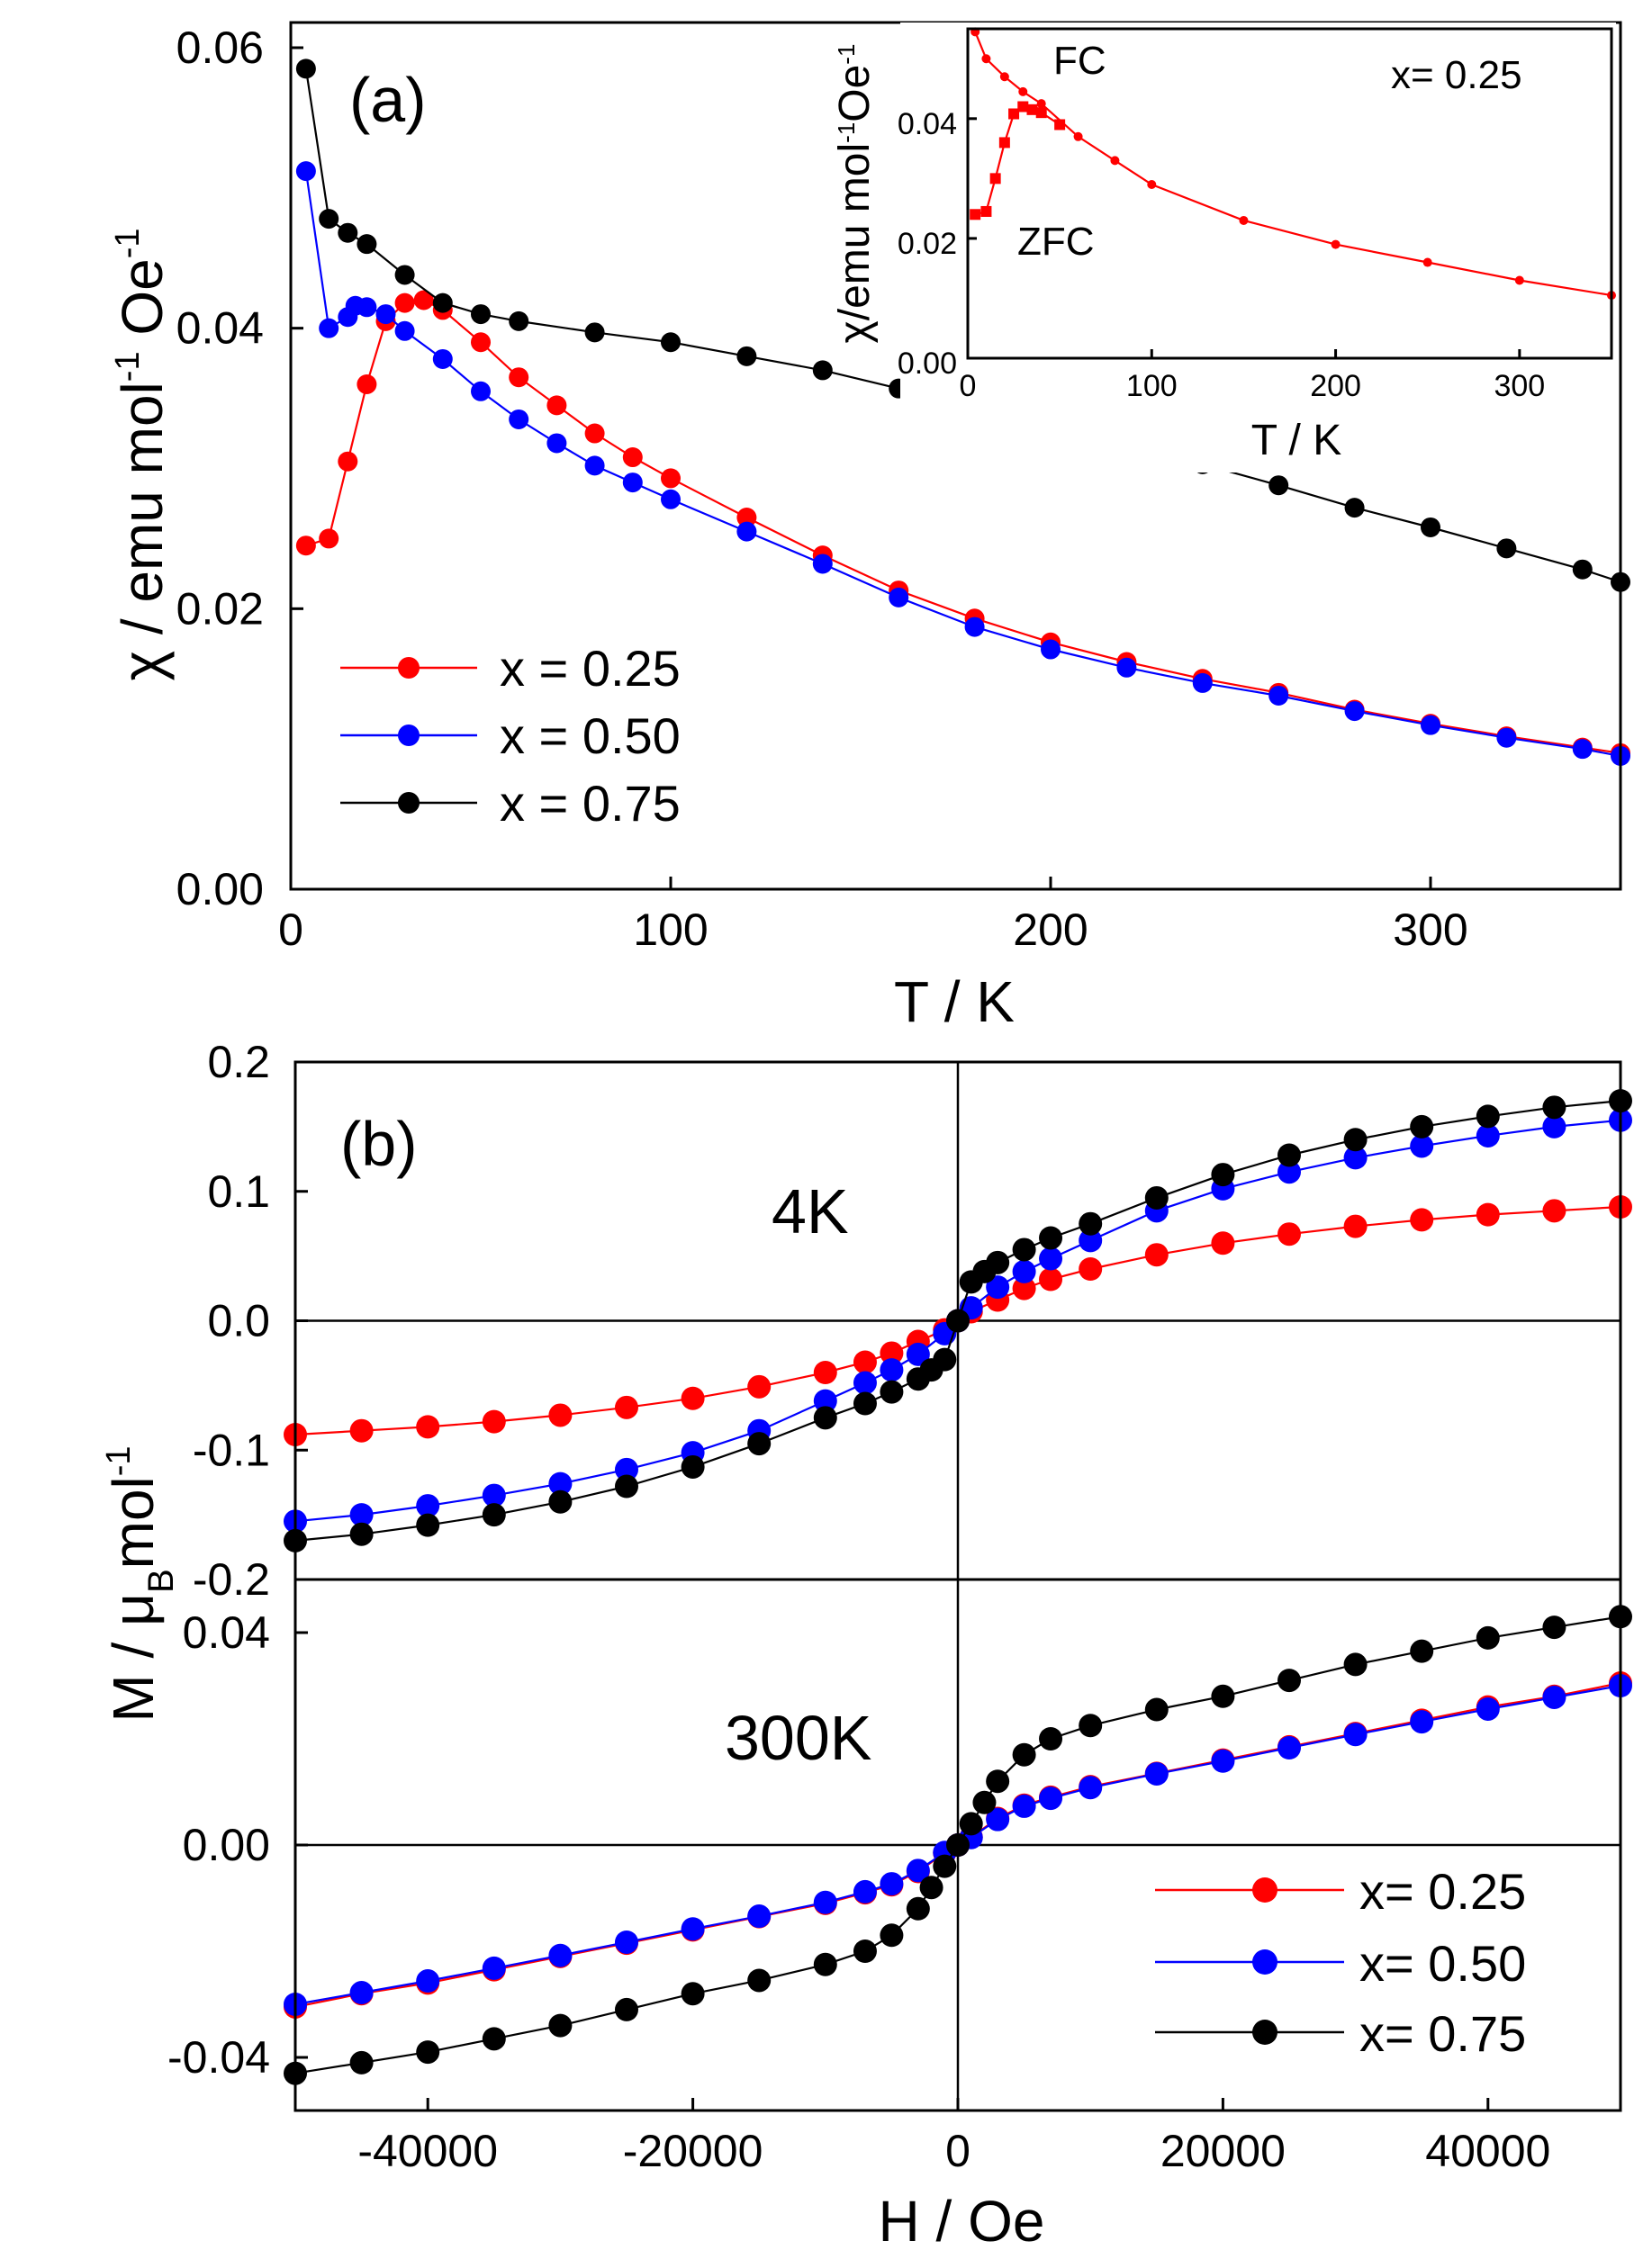 This screenshot has width=1634, height=2268. What do you see at coordinates (428, 2151) in the screenshot?
I see `panel-b-xtick-label-0: -40000` at bounding box center [428, 2151].